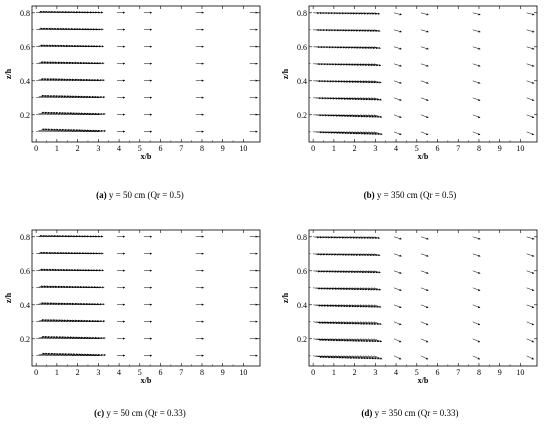  I want to click on y-tick-label: 0.2, so click(302, 339).